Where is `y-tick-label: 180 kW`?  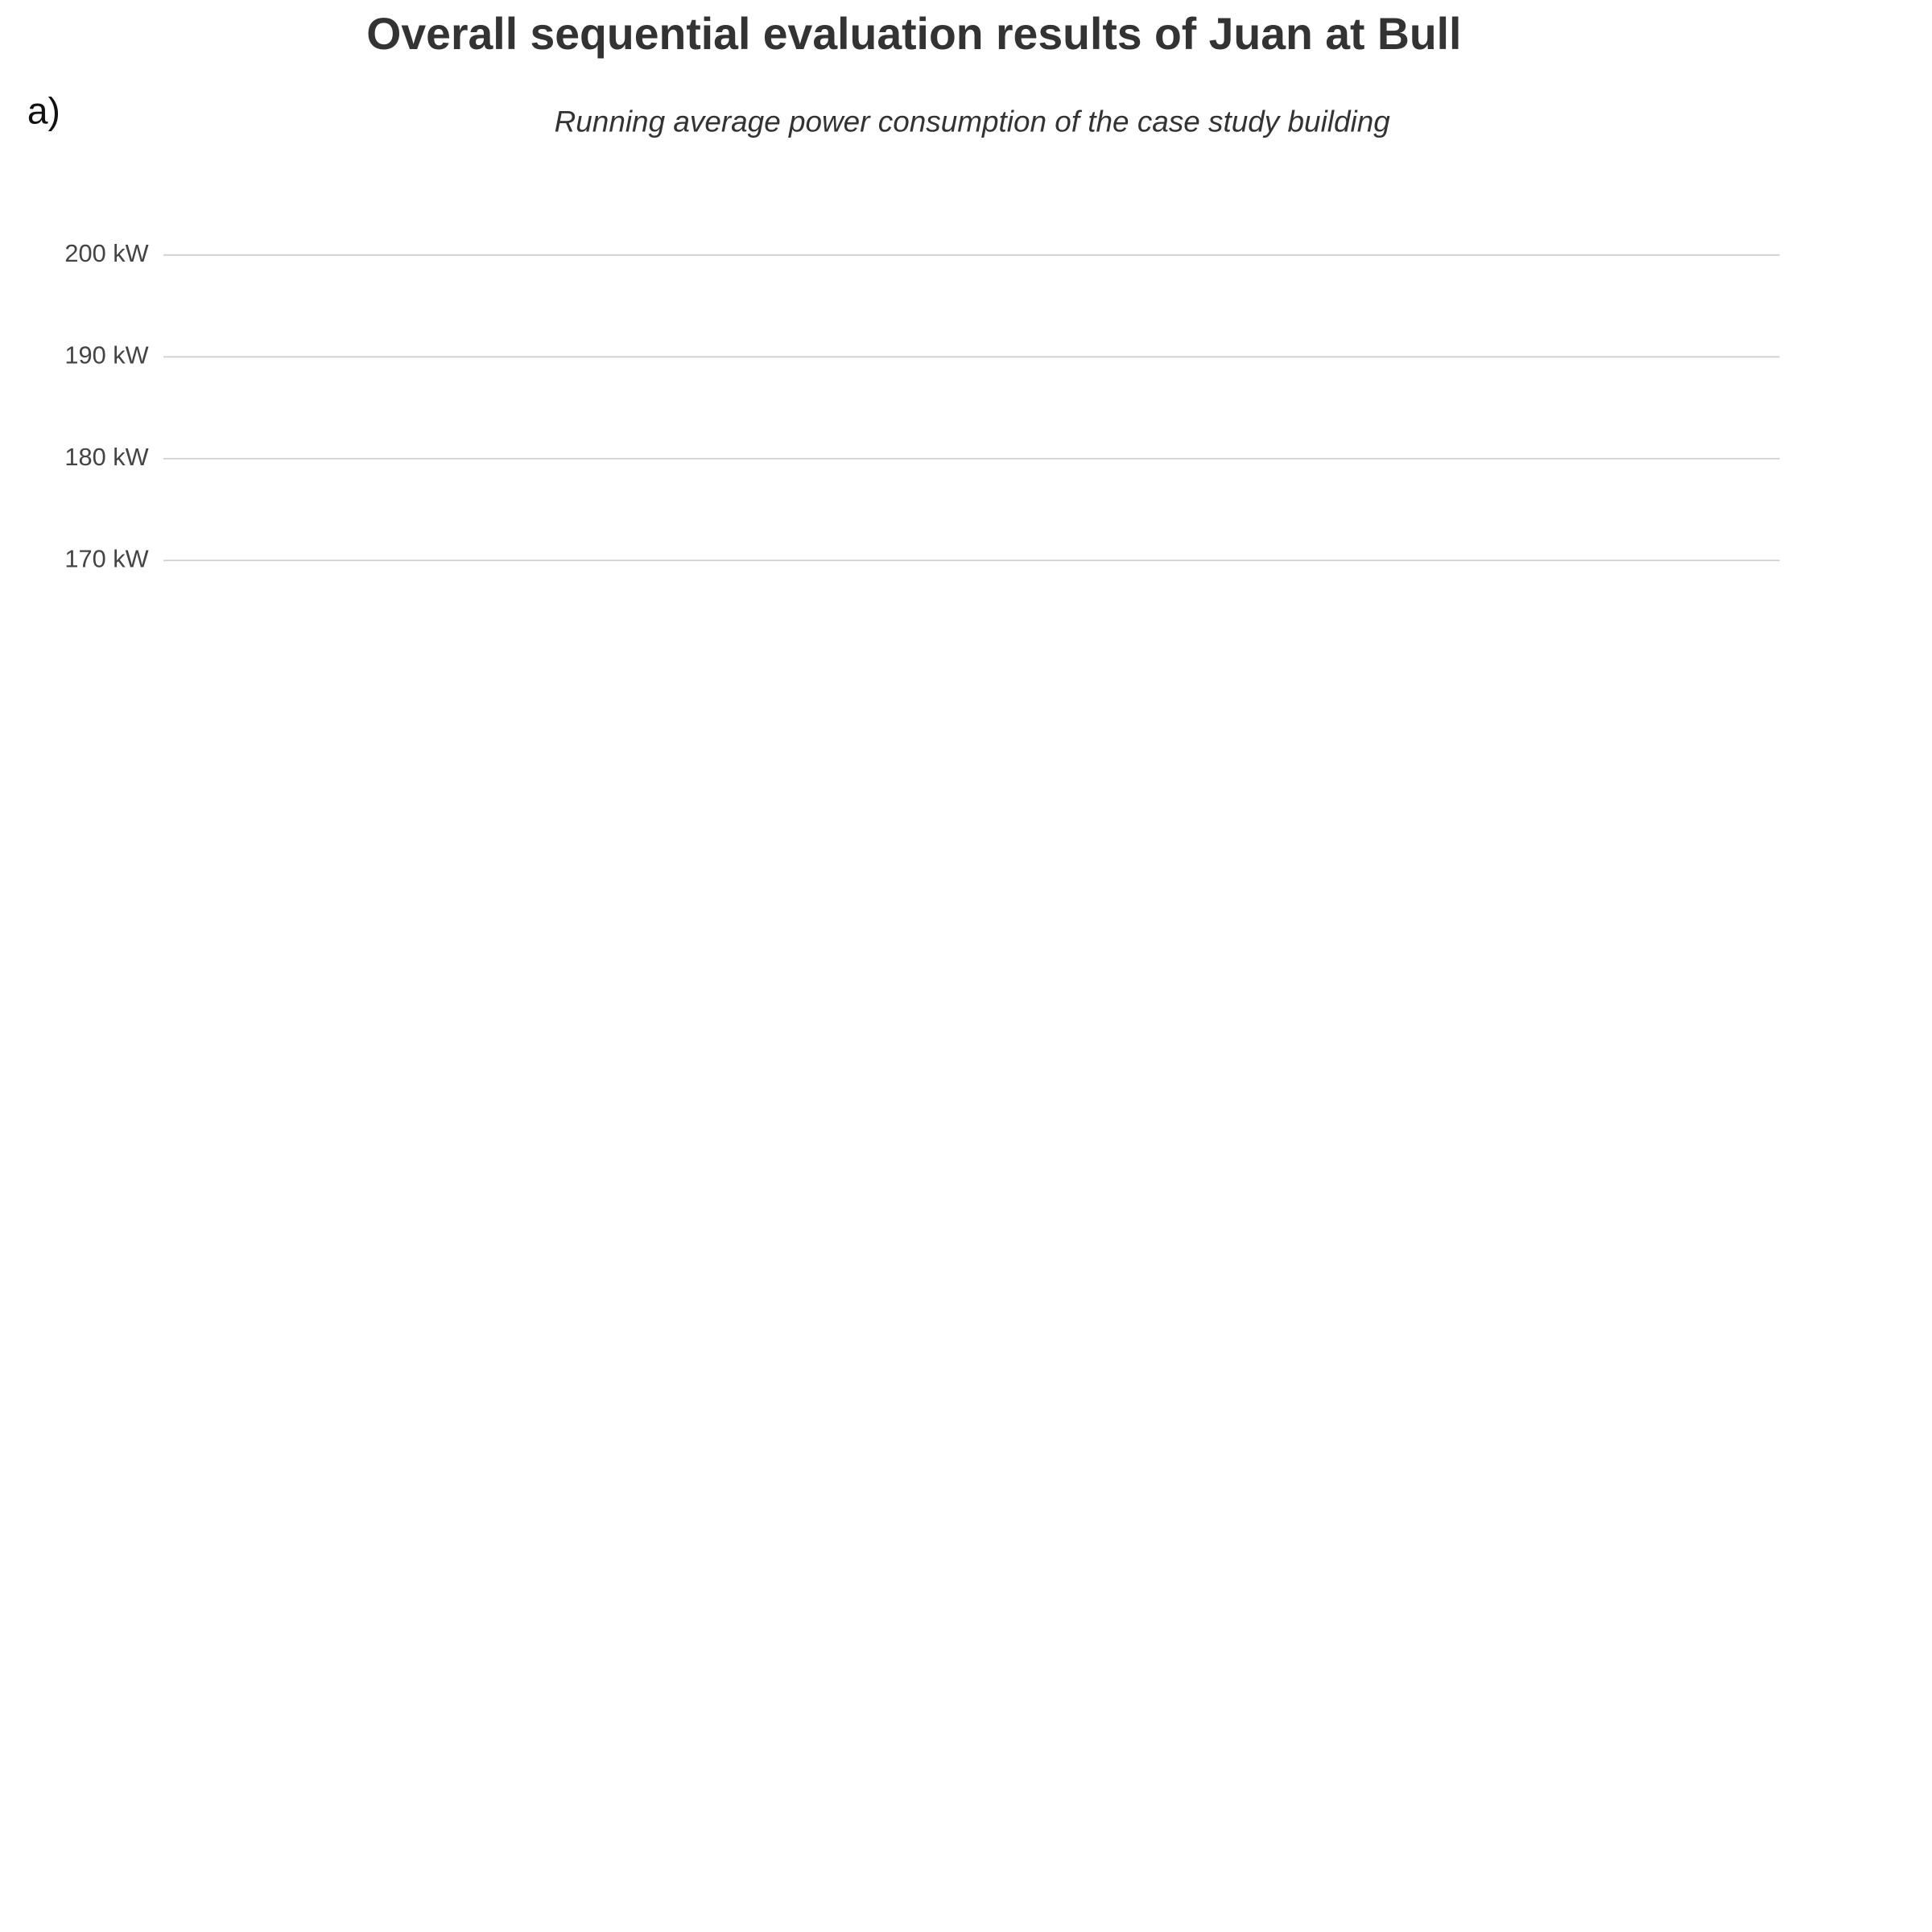
y-tick-label: 180 kW is located at coordinates (106, 457).